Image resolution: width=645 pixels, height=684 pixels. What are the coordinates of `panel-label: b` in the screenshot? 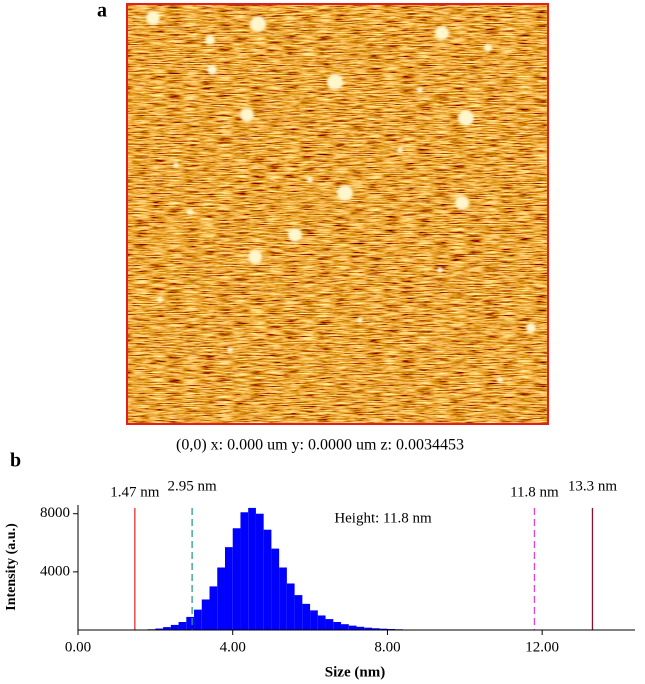 It's located at (15, 461).